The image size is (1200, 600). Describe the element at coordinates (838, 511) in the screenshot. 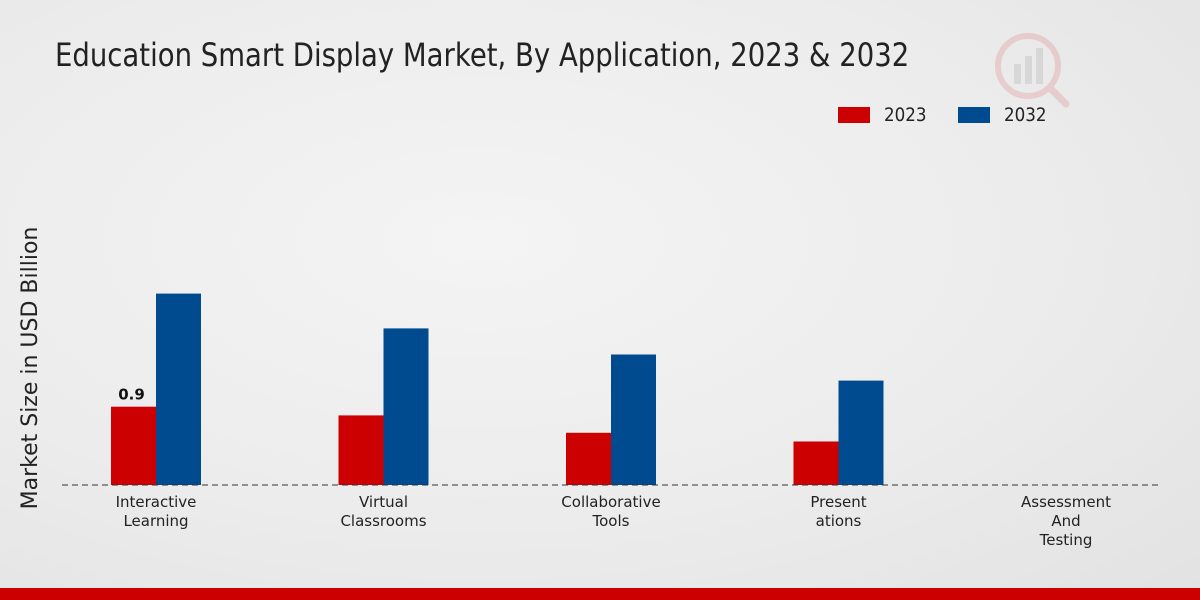

I see `x-tick-label-3: Present ations` at that location.